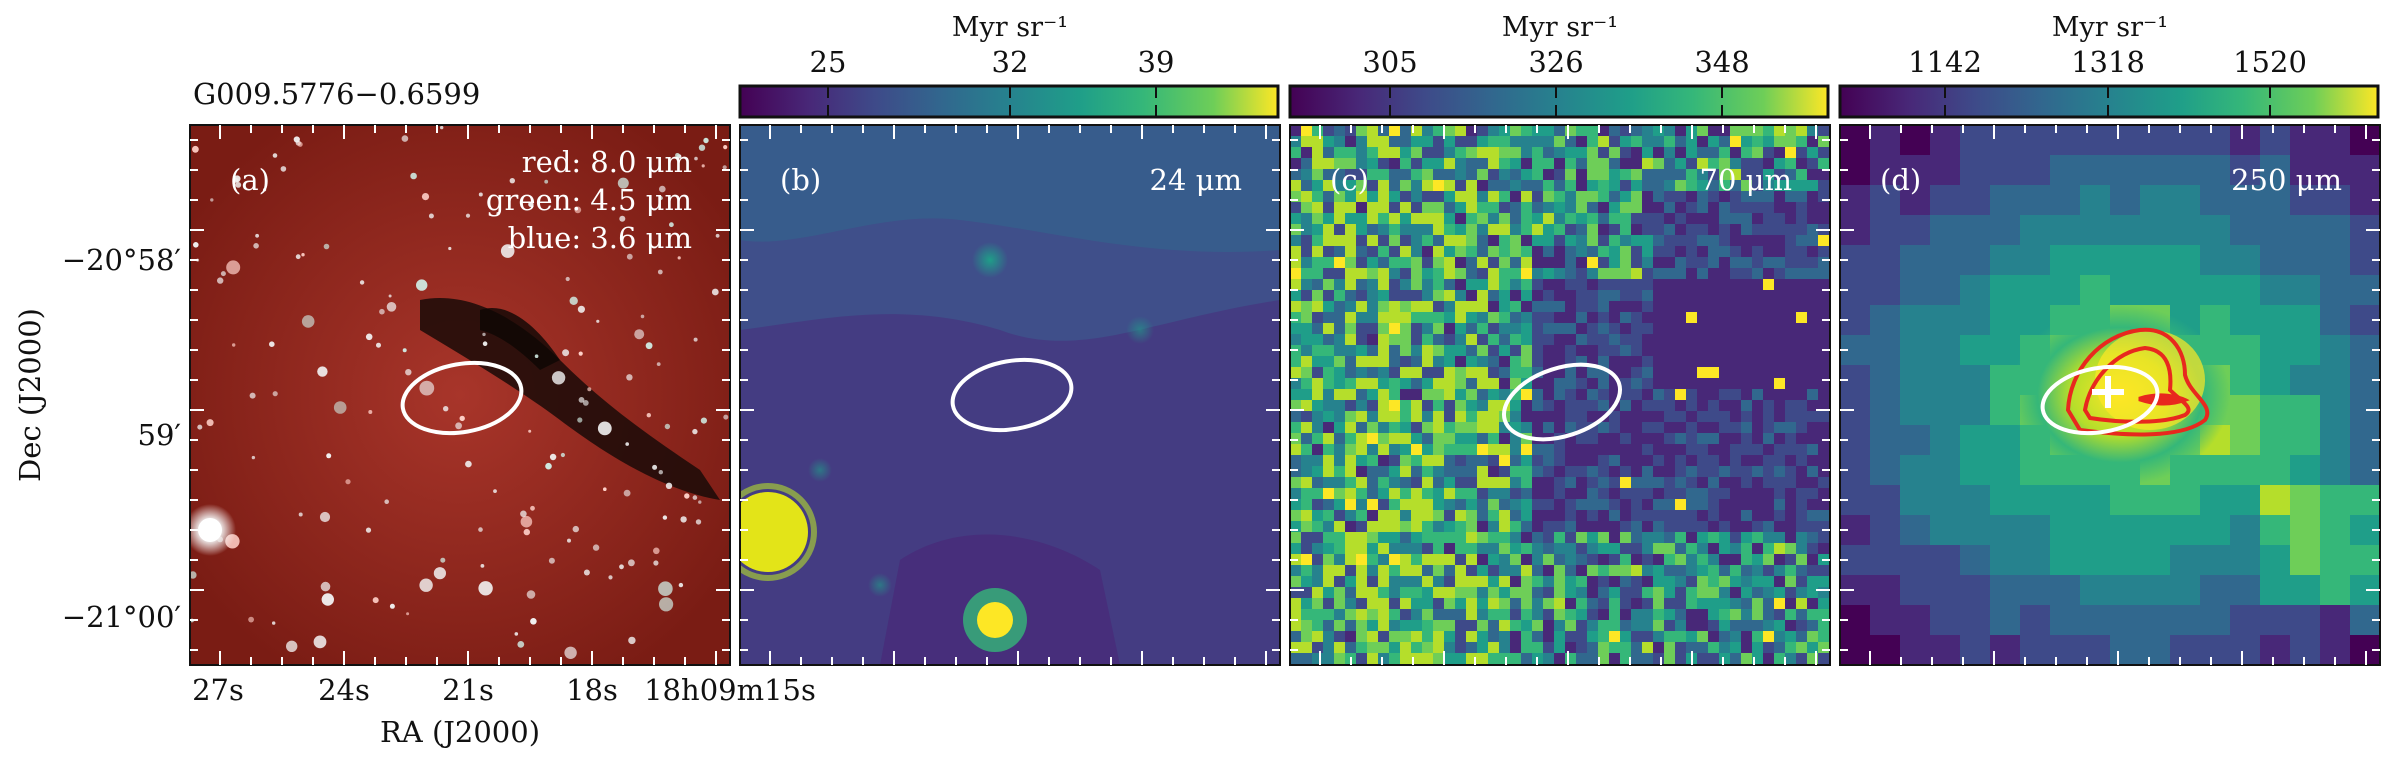  What do you see at coordinates (828, 62) in the screenshot?
I see `colorbar-tick-b-1: 25` at bounding box center [828, 62].